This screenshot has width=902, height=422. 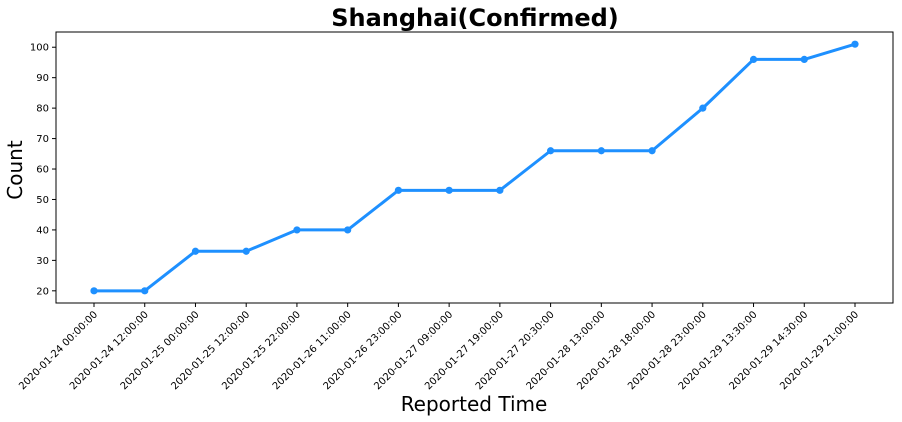 I want to click on y-tick-label: 70, so click(x=42, y=139).